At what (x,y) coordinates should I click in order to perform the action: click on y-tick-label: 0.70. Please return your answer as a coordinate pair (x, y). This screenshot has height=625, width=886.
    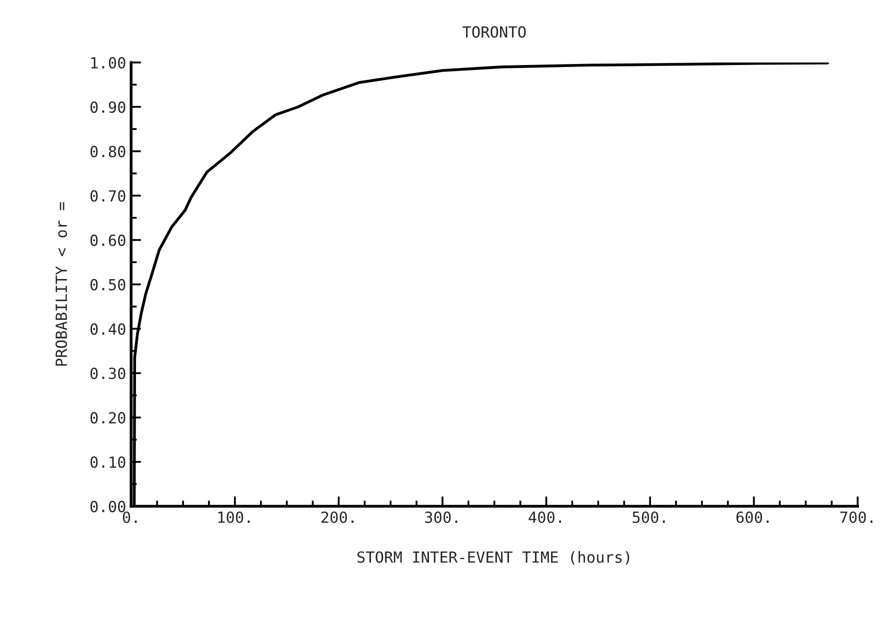
    Looking at the image, I should click on (108, 196).